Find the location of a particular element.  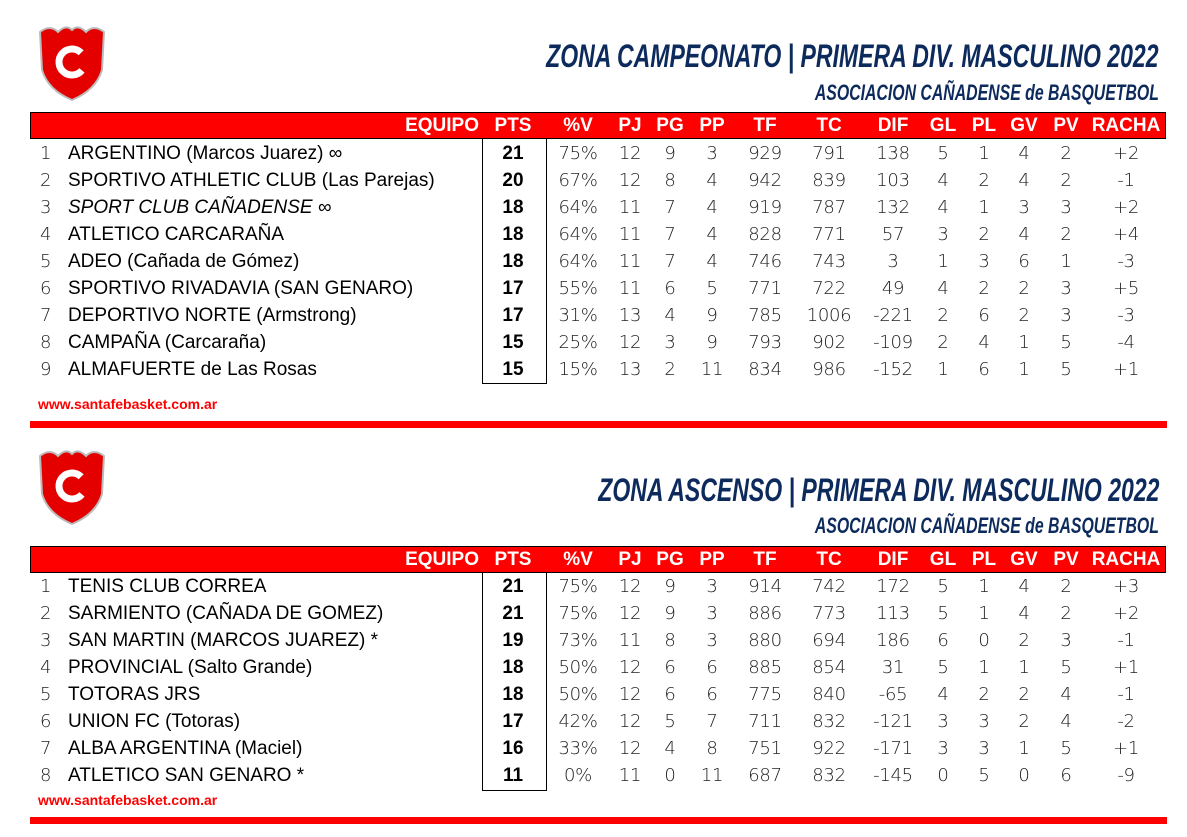

team-name: CAMPAÑA (Carcaraña) is located at coordinates (167, 342).